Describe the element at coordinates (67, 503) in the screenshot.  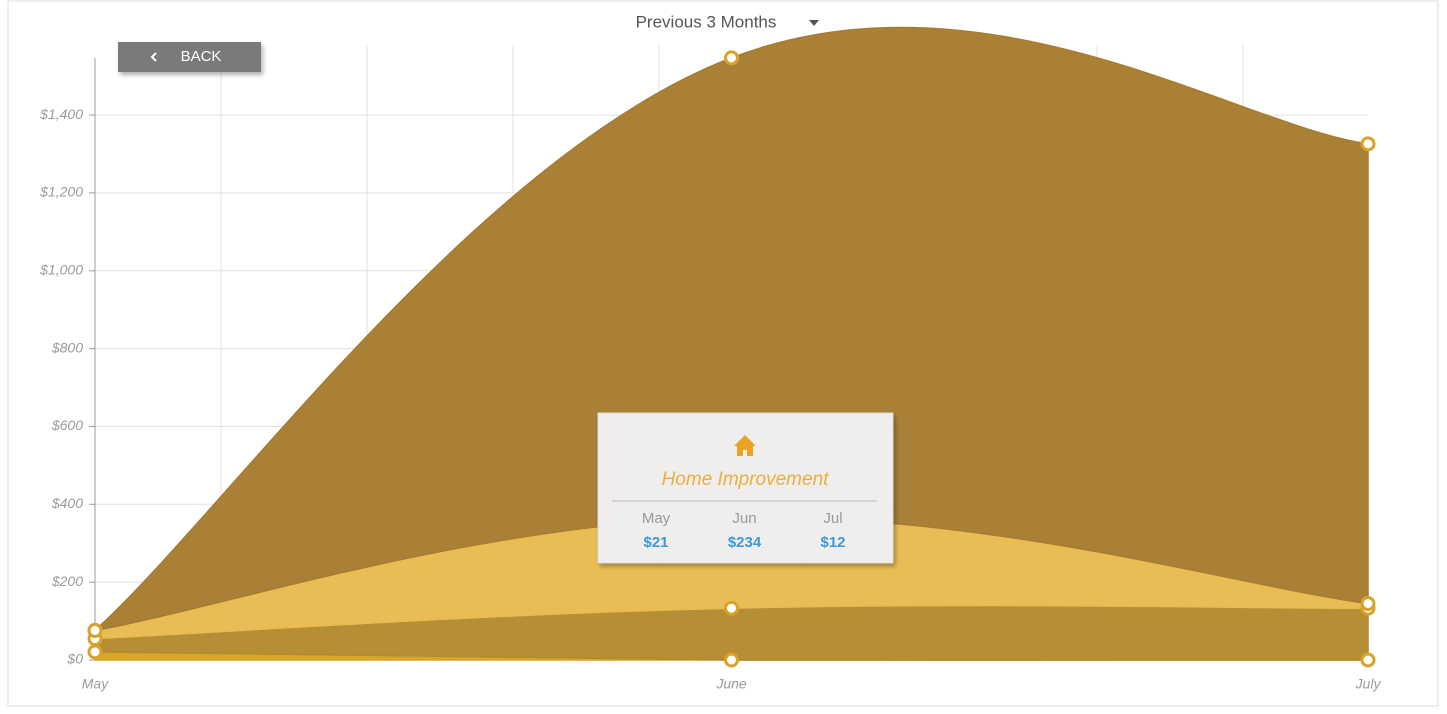
I see `y-tick-label: $400` at that location.